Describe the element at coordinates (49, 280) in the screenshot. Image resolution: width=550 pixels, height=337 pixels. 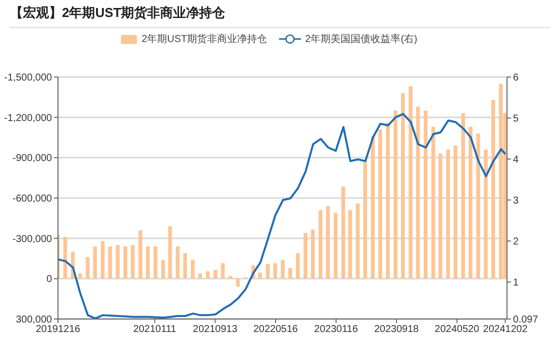
I see `y-tick-label: 0` at that location.